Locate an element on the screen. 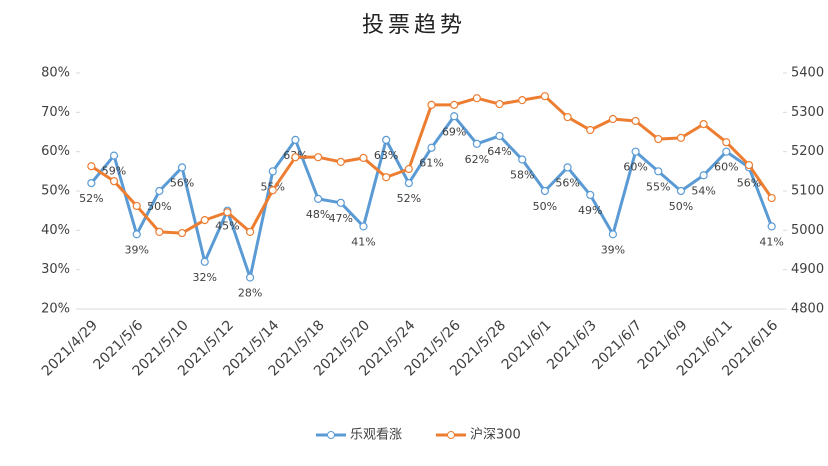  value-label: 28% is located at coordinates (250, 293).